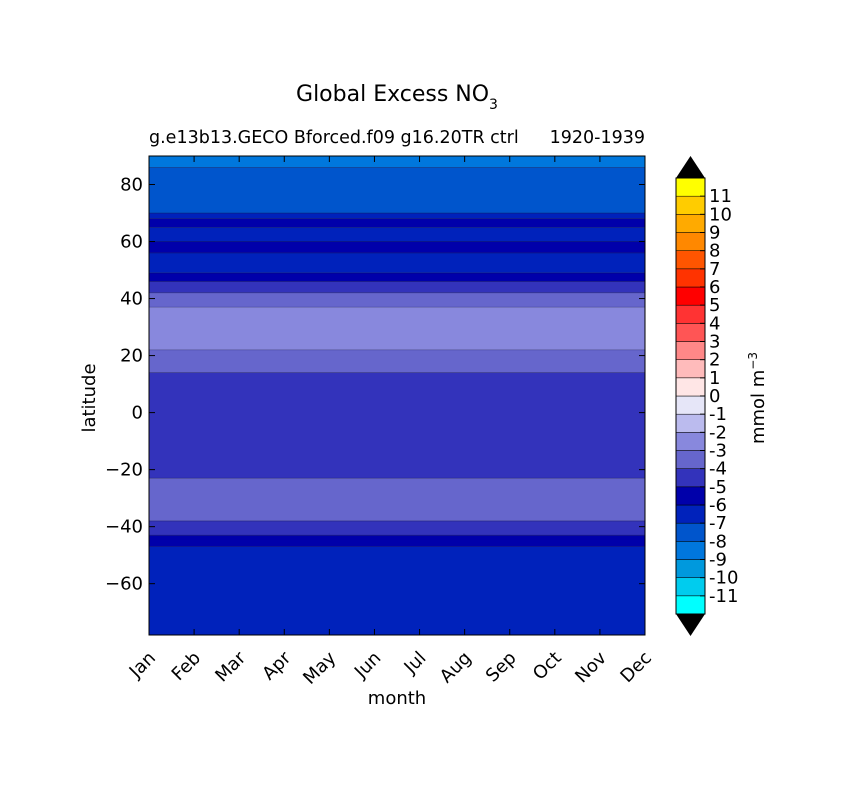 The height and width of the screenshot is (788, 849). I want to click on chart-subtitle-left: g.e13b13.GECO Bforced.f09 g16.20TR ctrl, so click(334, 138).